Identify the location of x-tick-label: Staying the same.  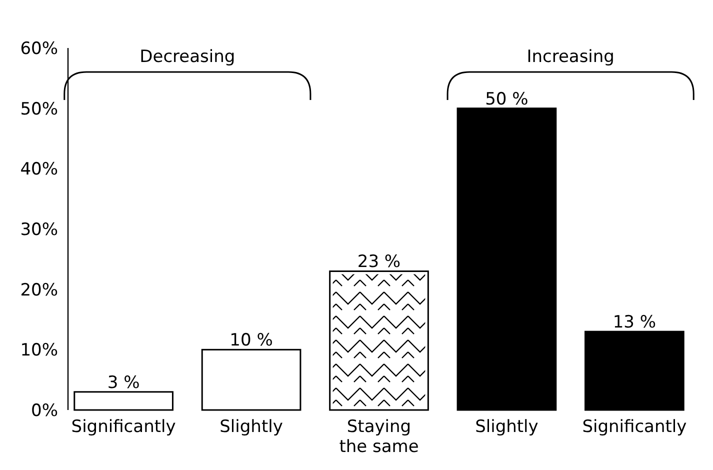
(379, 437).